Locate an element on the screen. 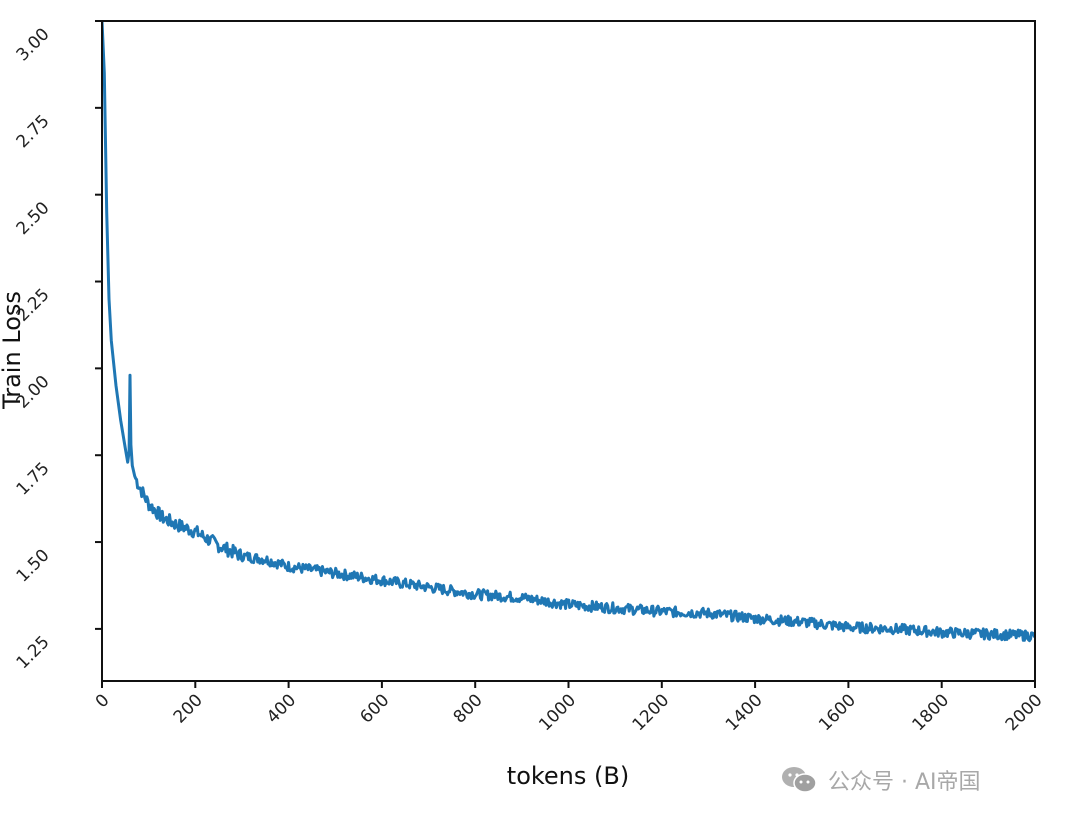 The image size is (1069, 824). x-tick-label: 400 is located at coordinates (281, 708).